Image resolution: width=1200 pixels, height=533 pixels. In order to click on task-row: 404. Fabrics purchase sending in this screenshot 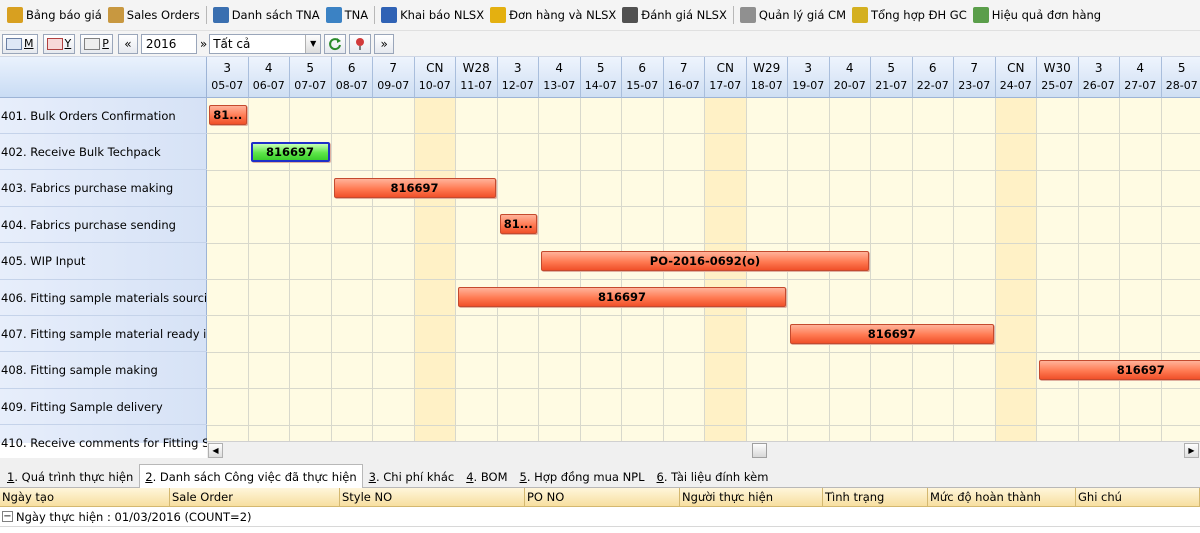, I will do `click(103, 225)`.